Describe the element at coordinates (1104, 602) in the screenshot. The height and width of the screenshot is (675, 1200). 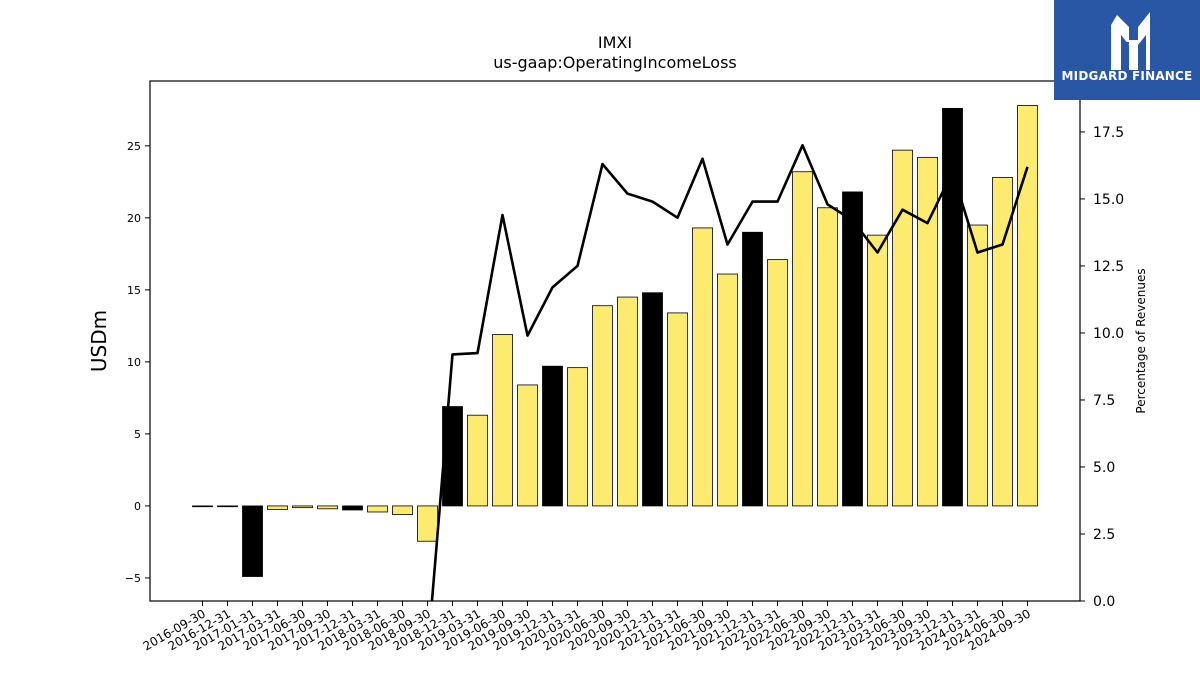
I see `y2-tick-label: 0.0` at that location.